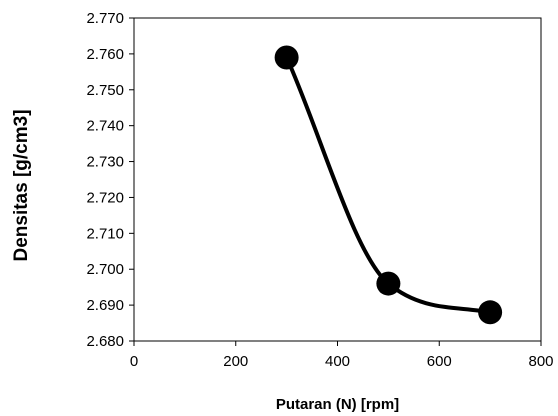  Describe the element at coordinates (105, 341) in the screenshot. I see `y-tick-label: 2.680` at that location.